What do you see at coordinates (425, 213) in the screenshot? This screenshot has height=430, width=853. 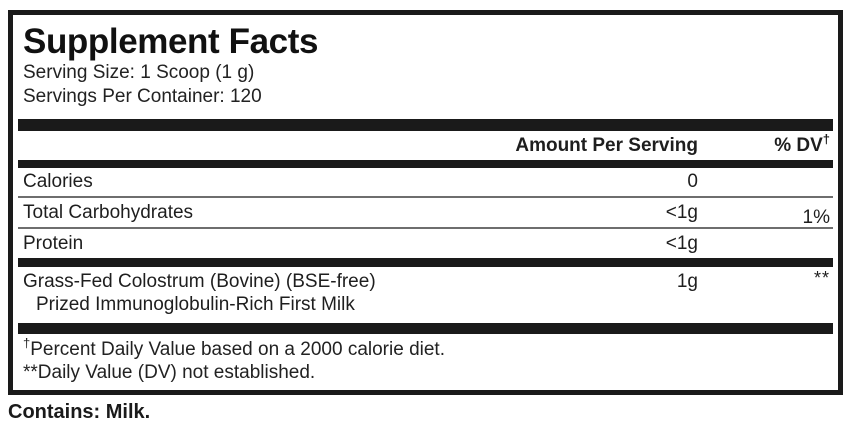 I see `row-total-carbohydrates: Total Carbohydrates <1g 1%` at bounding box center [425, 213].